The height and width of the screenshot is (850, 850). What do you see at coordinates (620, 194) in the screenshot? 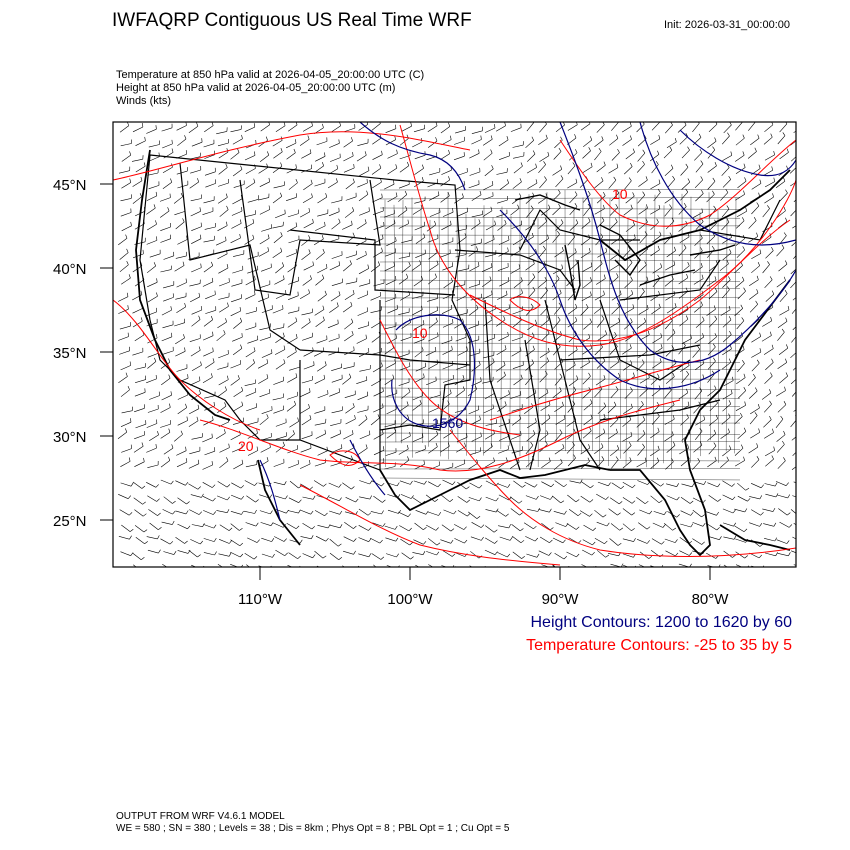
I see `temp-contour-label: 10` at bounding box center [620, 194].